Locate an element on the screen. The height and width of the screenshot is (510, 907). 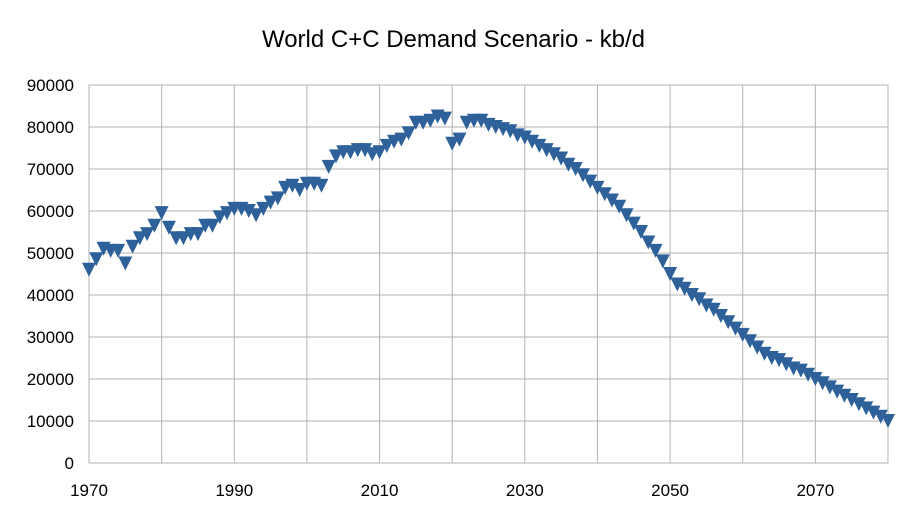
x-tick-label: 1970 is located at coordinates (89, 490).